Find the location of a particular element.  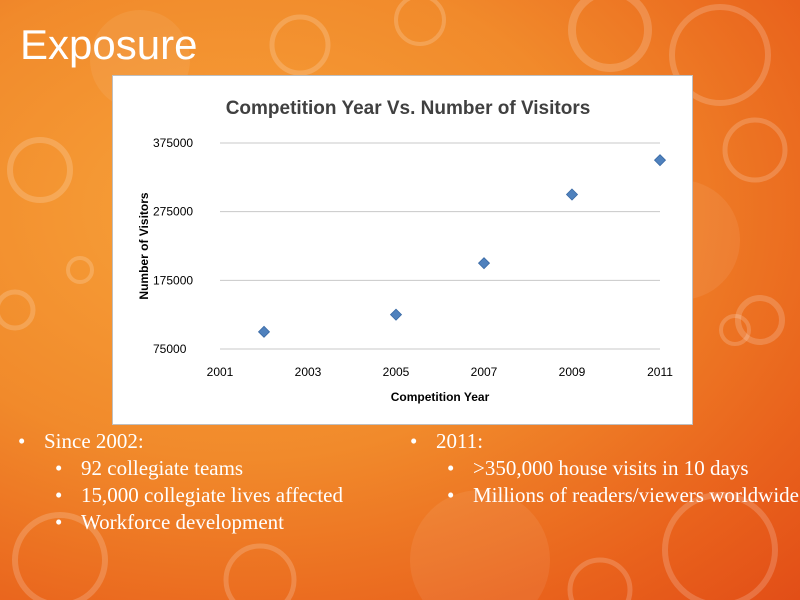

x-tick-label: 2011 is located at coordinates (660, 372).